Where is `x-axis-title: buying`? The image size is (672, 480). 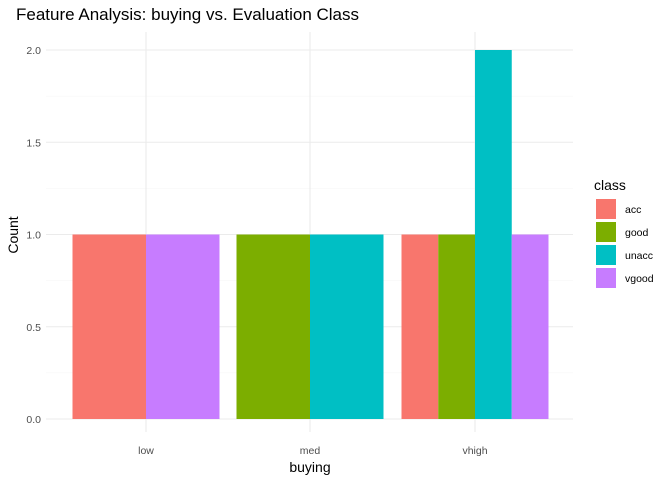 x-axis-title: buying is located at coordinates (309, 467).